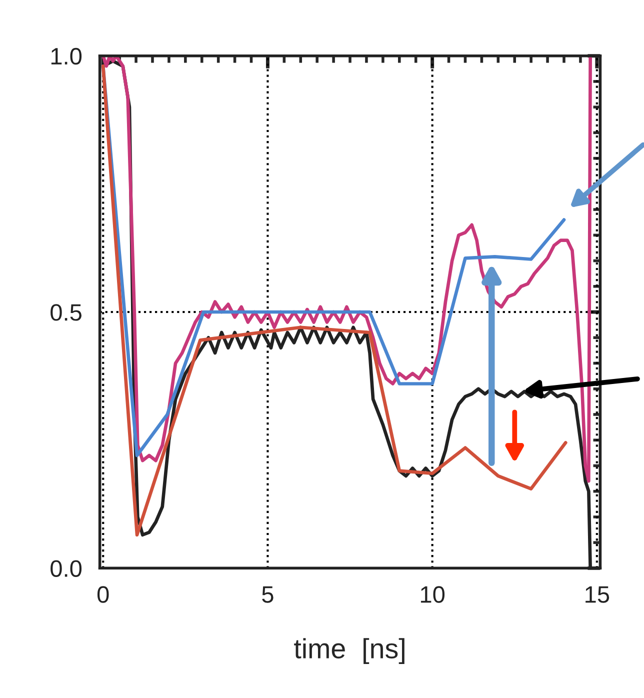 This screenshot has width=644, height=698. Describe the element at coordinates (268, 594) in the screenshot. I see `x-tick-label: 5` at that location.